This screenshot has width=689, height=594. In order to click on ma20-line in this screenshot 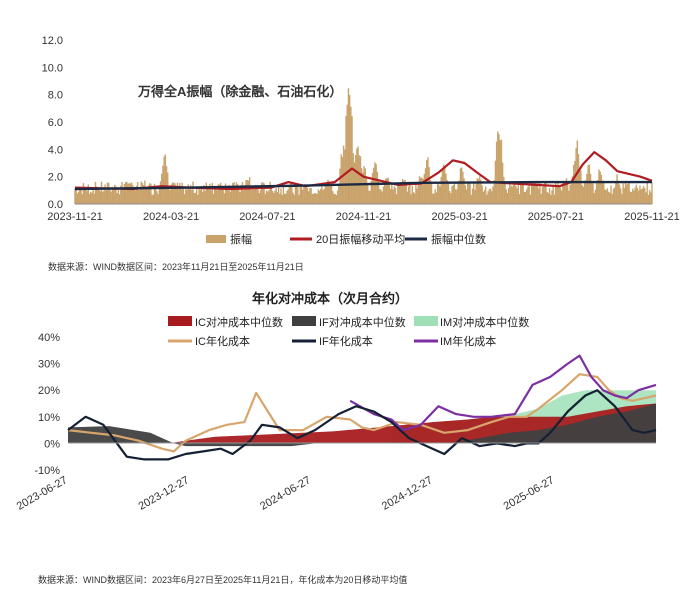, I will do `click(363, 171)`.